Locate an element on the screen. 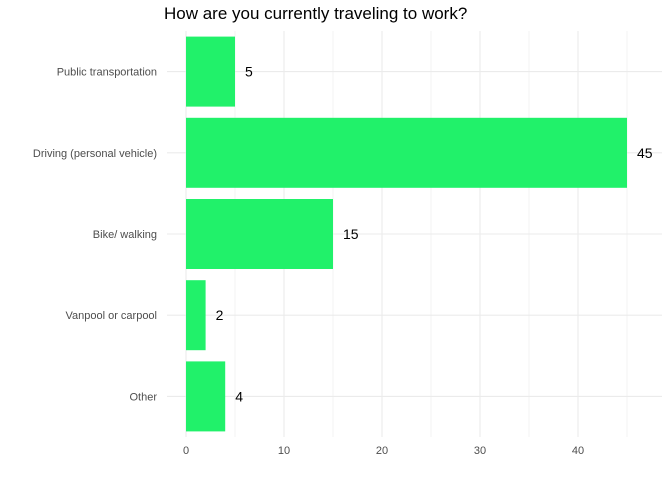 This screenshot has width=672, height=480. data-label: 4 is located at coordinates (239, 396).